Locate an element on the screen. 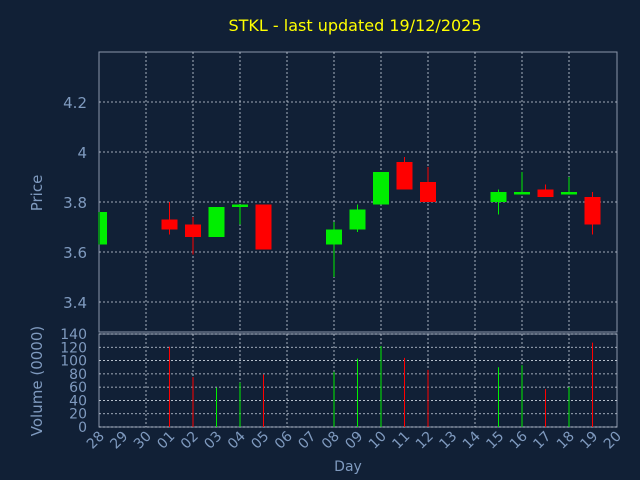 Image resolution: width=640 pixels, height=480 pixels. price-y-ticks: 3.4 3.6 3.8 4 4.2 is located at coordinates (75, 203).